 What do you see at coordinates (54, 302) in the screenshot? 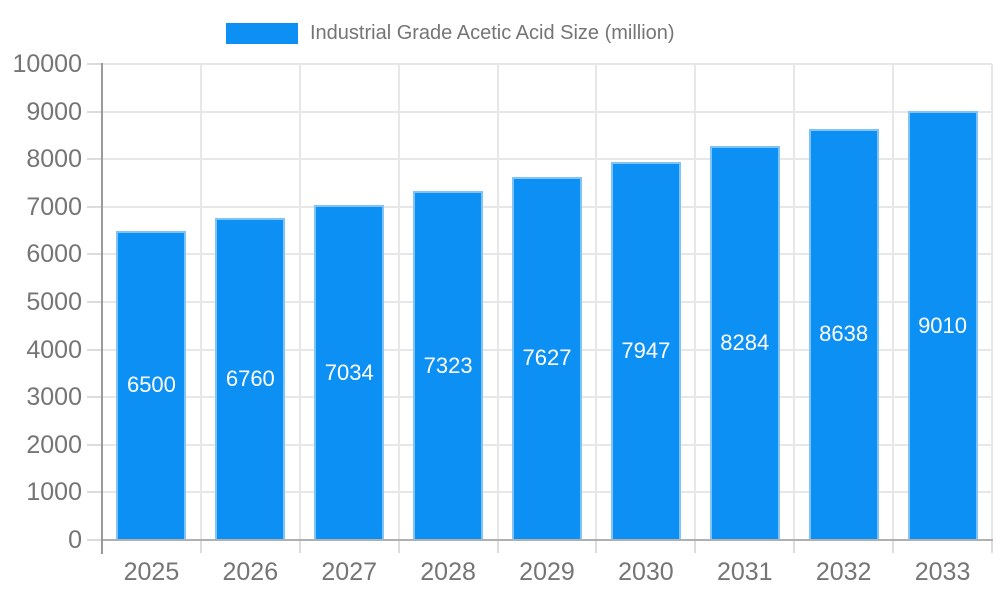
I see `y-tick-label: 5000` at bounding box center [54, 302].